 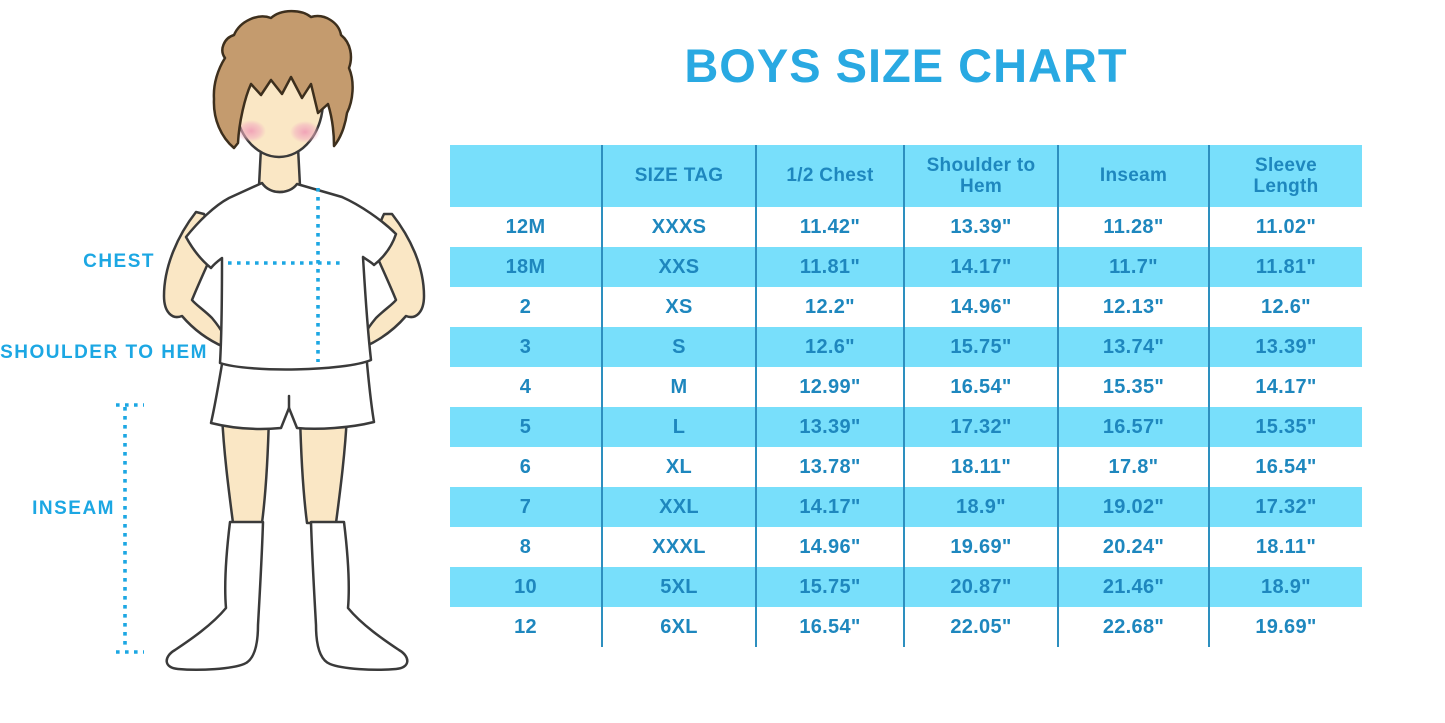 I want to click on value-cell: XS, so click(x=678, y=307).